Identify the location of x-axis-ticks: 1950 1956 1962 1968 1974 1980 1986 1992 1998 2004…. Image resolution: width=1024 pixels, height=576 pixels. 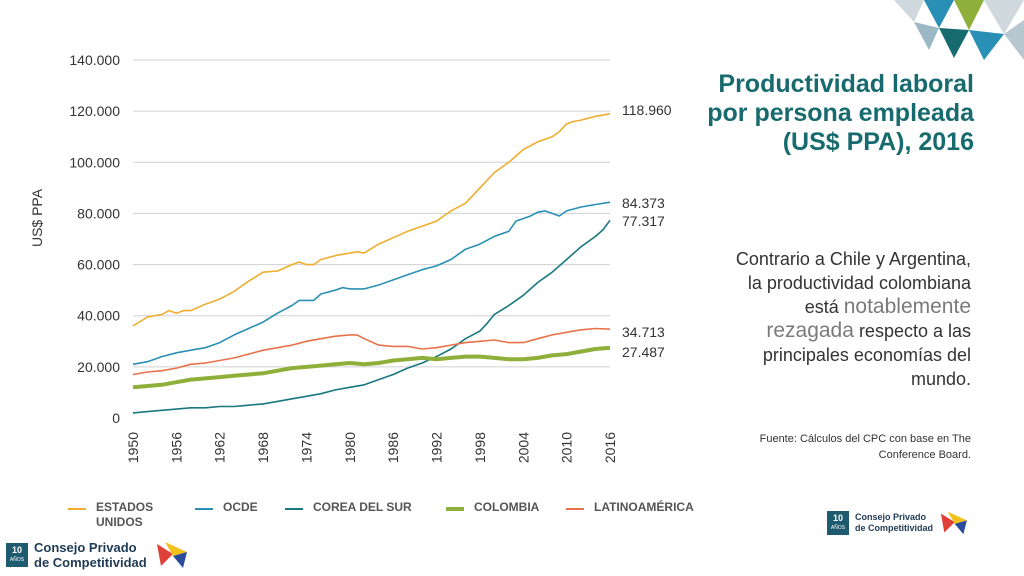
(371, 447).